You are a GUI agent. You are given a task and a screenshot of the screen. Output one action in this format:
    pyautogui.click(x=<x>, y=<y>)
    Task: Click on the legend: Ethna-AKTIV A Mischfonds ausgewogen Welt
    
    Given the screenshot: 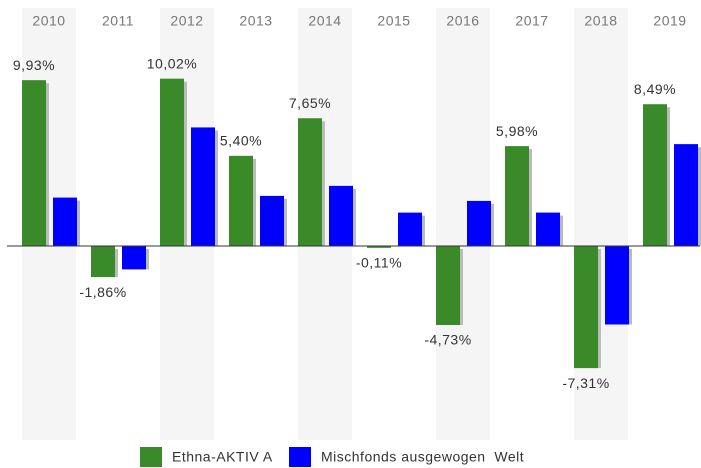 What is the action you would take?
    pyautogui.click(x=332, y=457)
    